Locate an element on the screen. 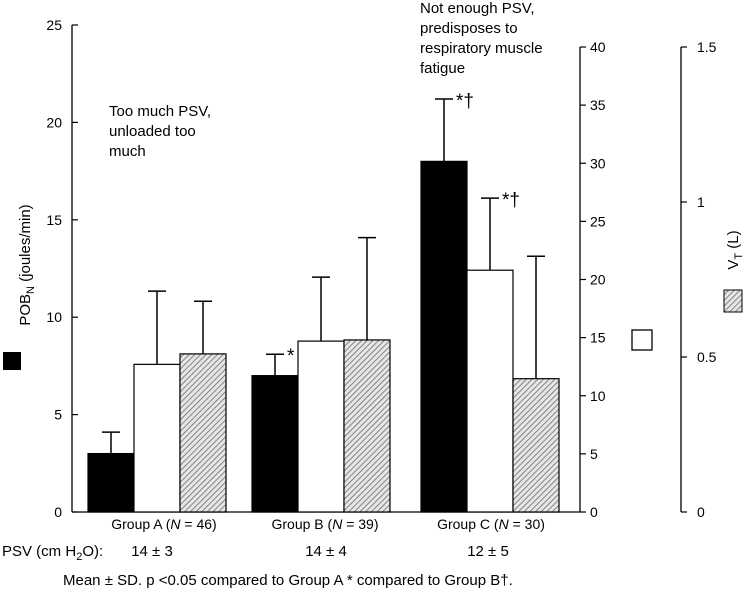 The image size is (744, 593). right-tick-label: 0 is located at coordinates (701, 512).